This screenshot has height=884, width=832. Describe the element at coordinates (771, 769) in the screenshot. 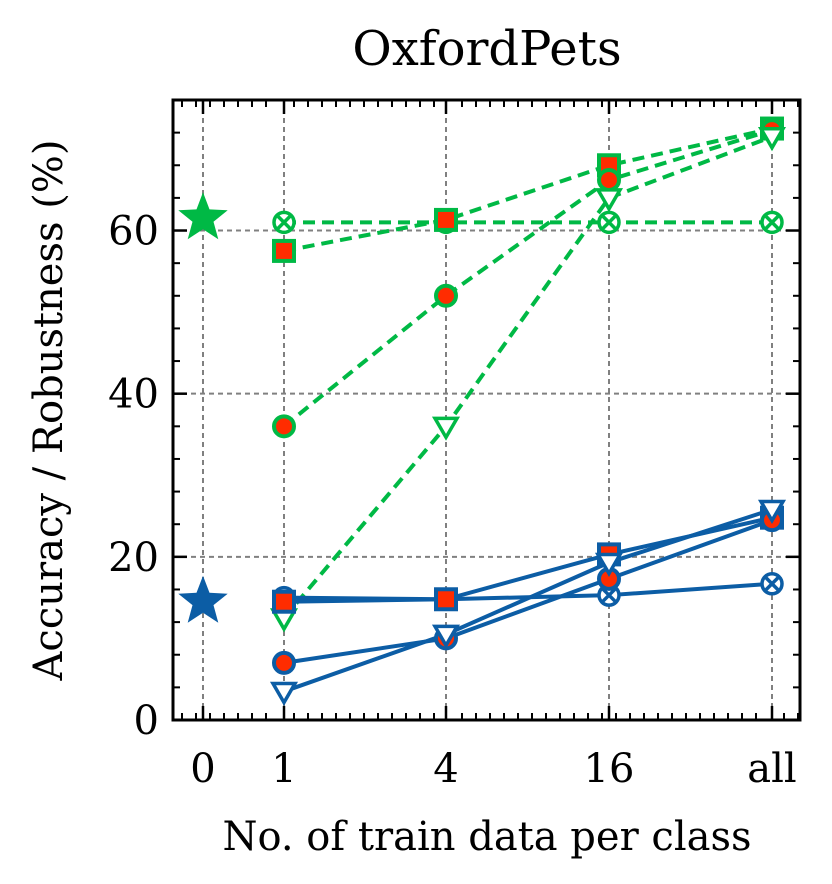

I see `x-tick-label-all: all` at that location.